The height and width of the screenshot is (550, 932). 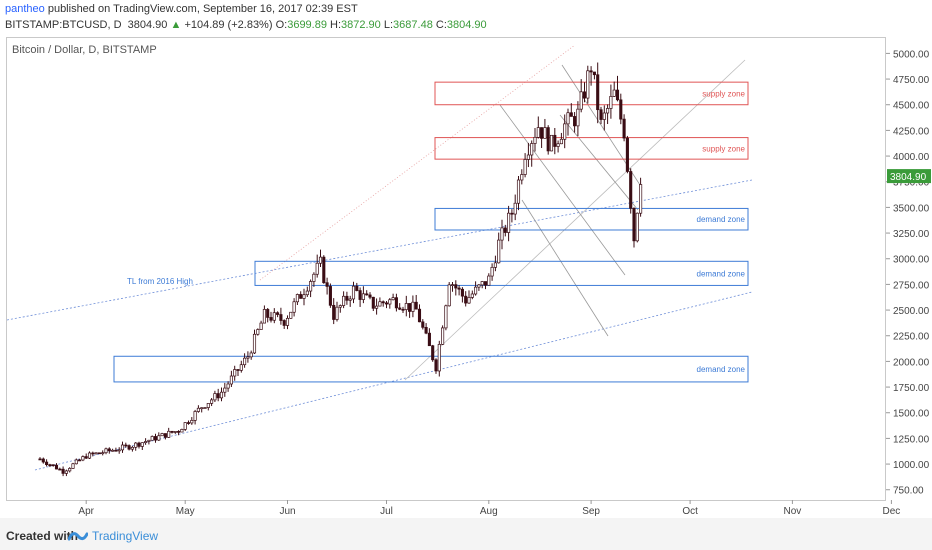 What do you see at coordinates (911, 260) in the screenshot?
I see `y-tick-label: 3000.00` at bounding box center [911, 260].